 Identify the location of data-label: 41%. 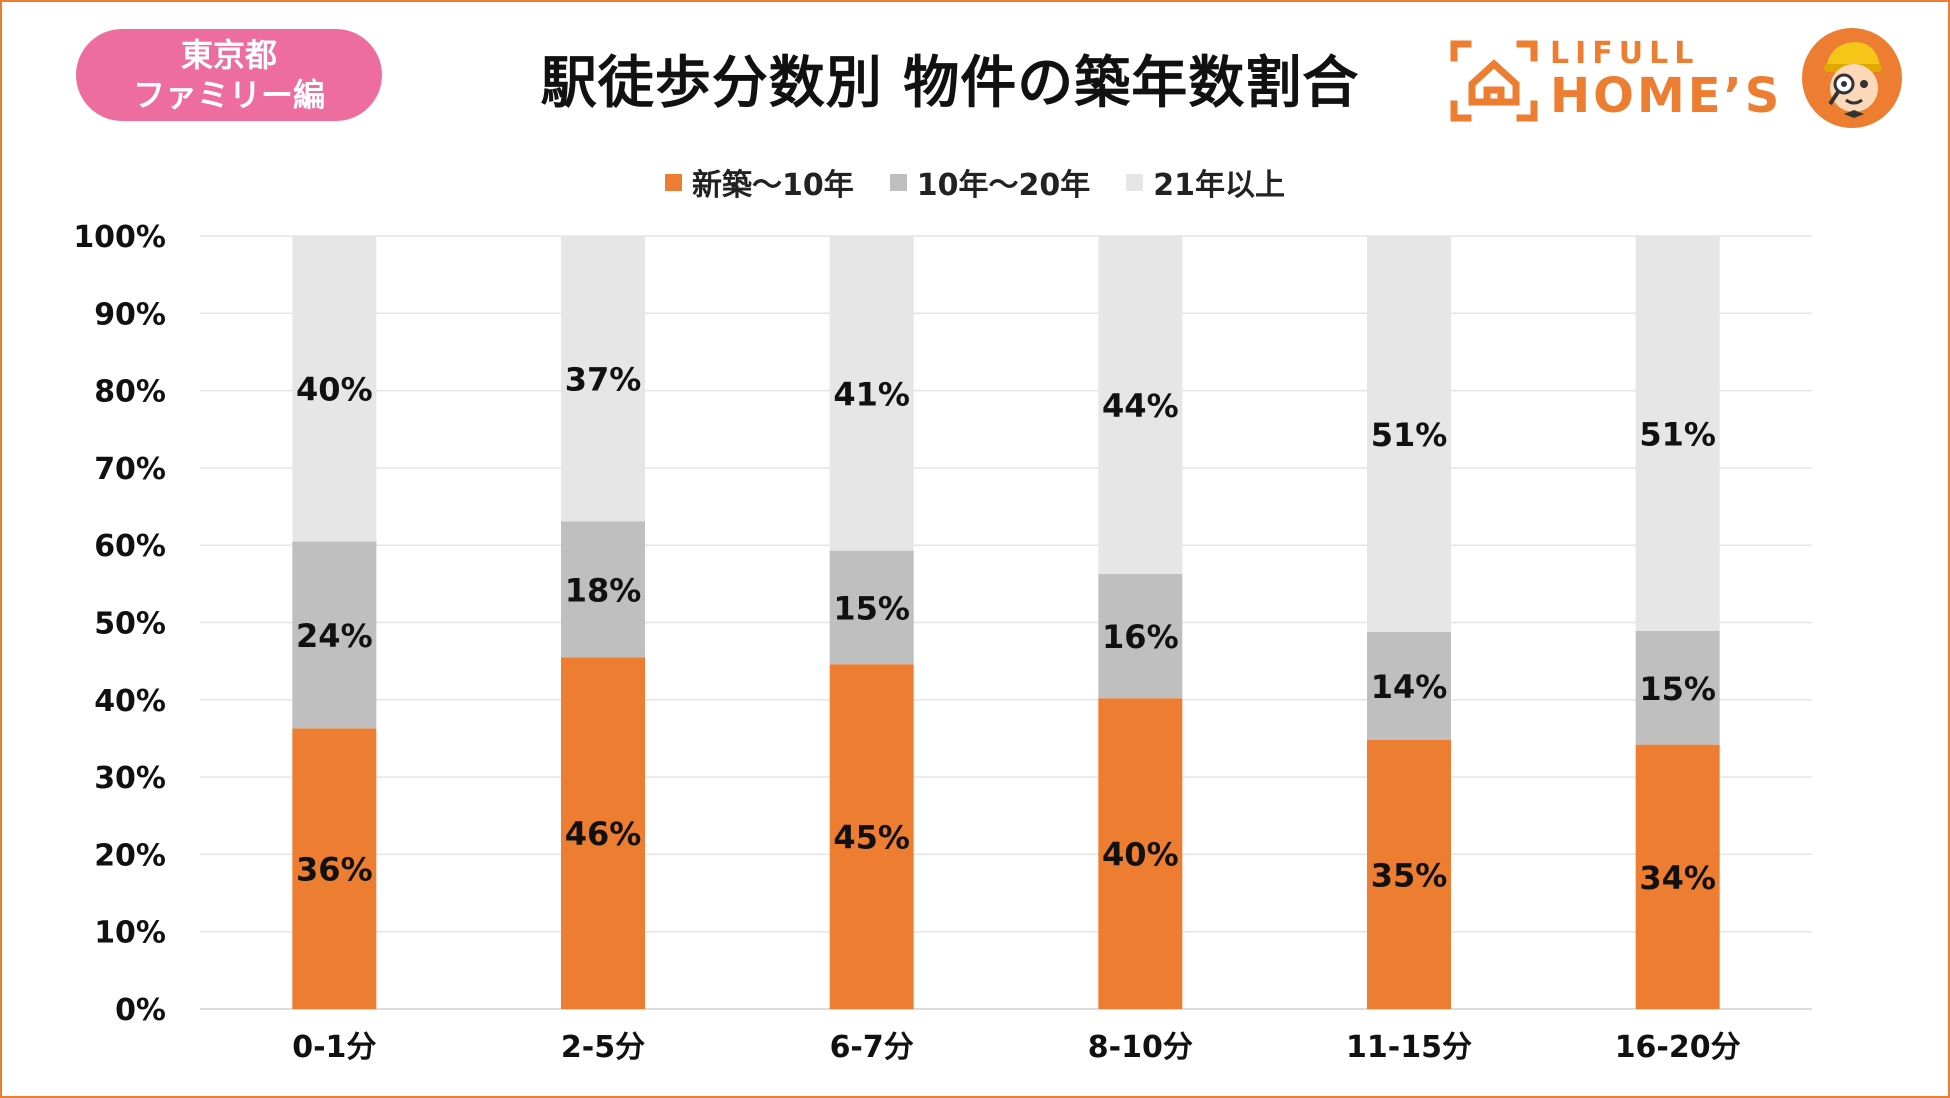
(871, 394).